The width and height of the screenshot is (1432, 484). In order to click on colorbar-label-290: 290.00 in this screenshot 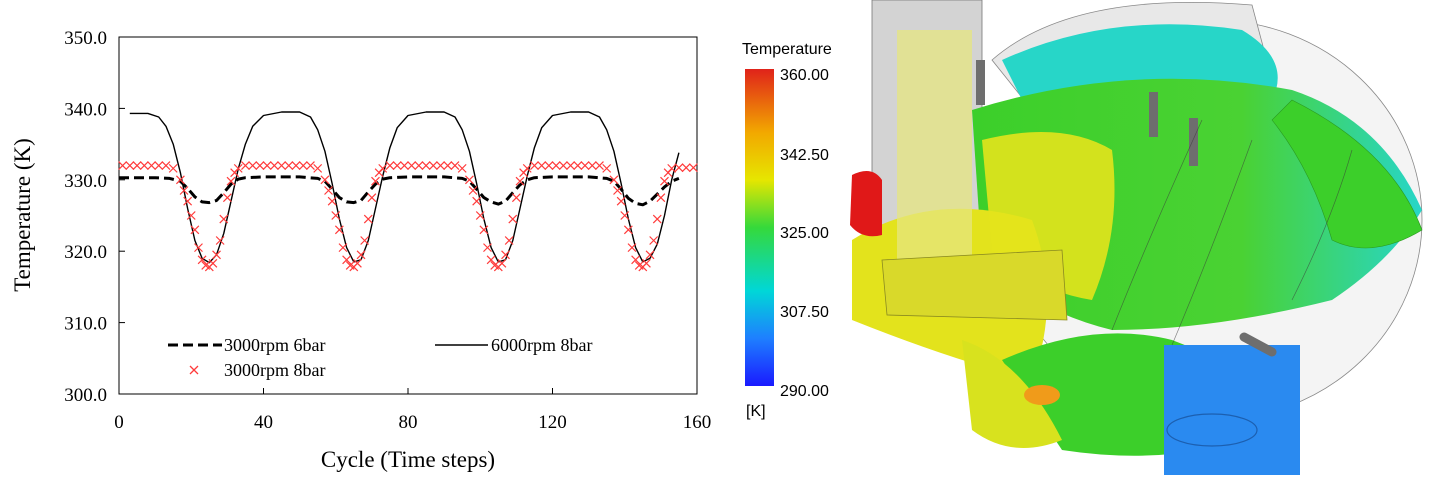, I will do `click(804, 391)`.